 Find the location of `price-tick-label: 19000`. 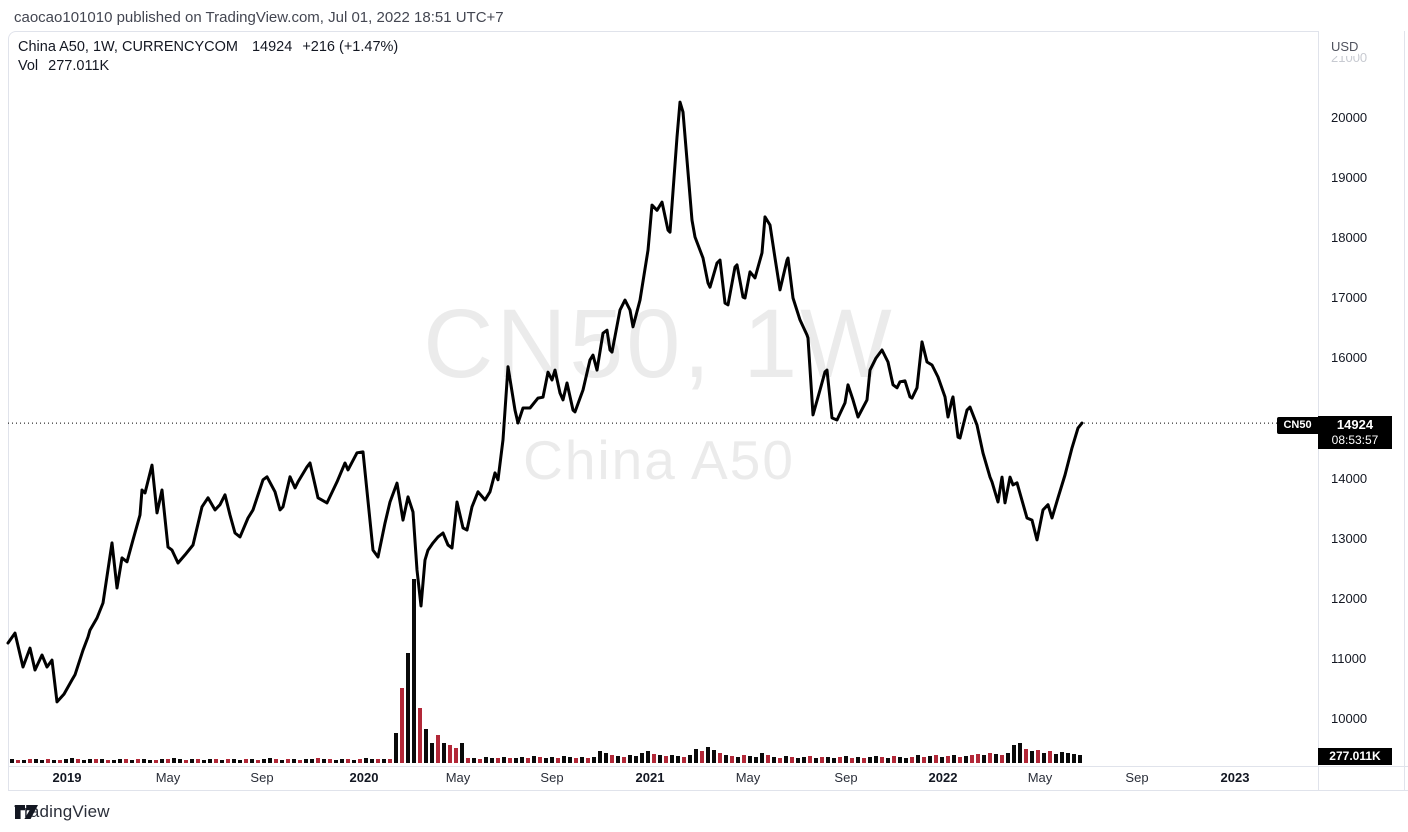

price-tick-label: 19000 is located at coordinates (1349, 178).